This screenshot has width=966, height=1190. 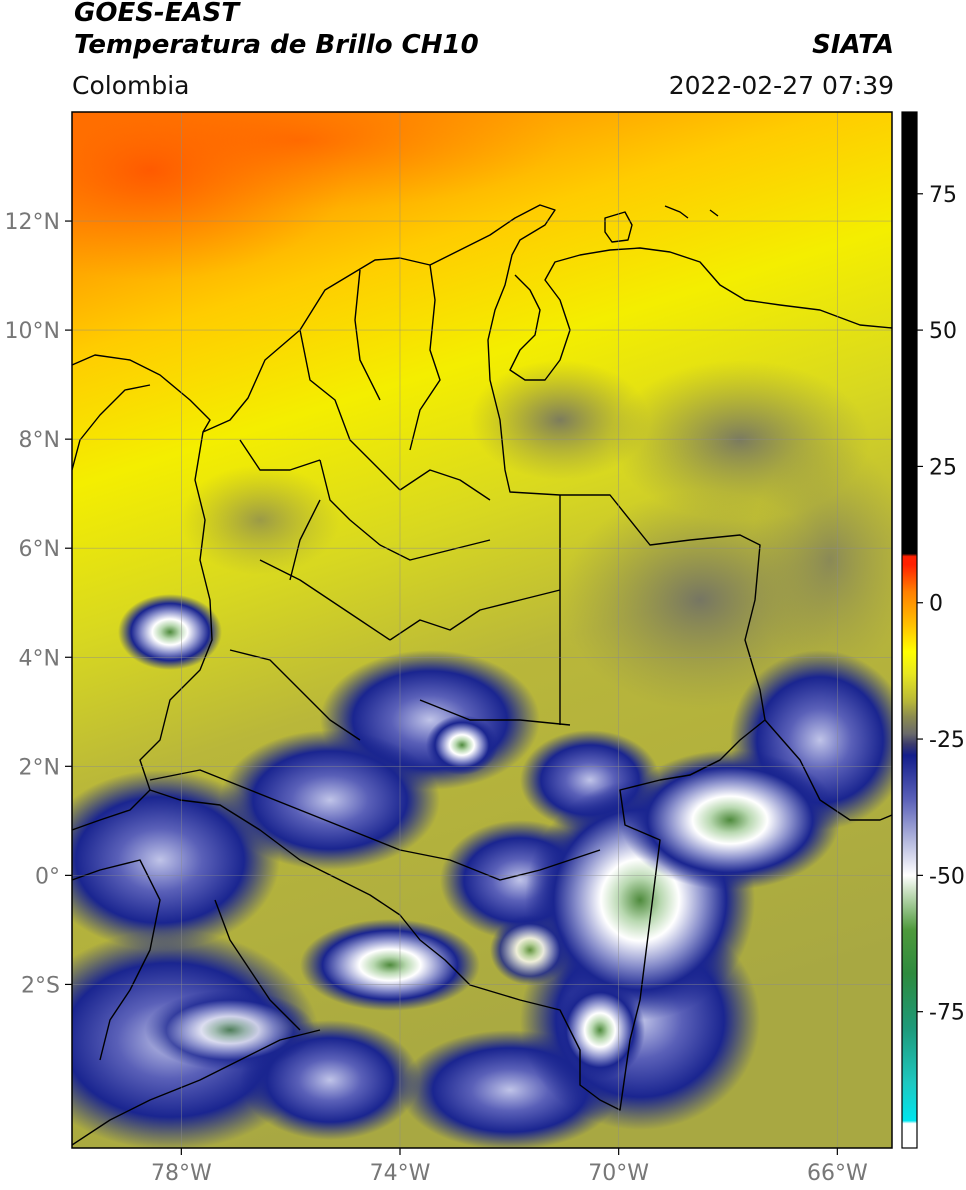 I want to click on product-title: Temperatura de Brillo CH10, so click(x=276, y=45).